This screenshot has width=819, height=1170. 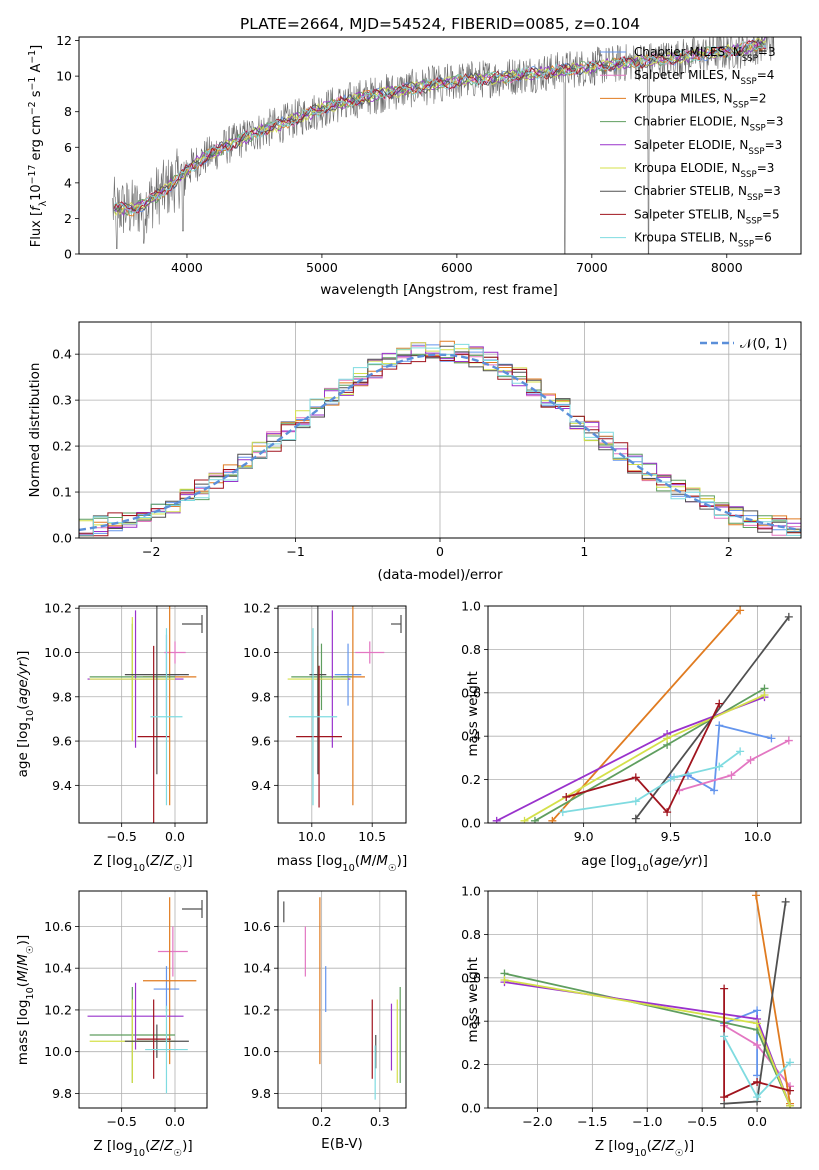 I want to click on y-axis-label: mass [log10(M/M☉)], so click(x=25, y=1000).